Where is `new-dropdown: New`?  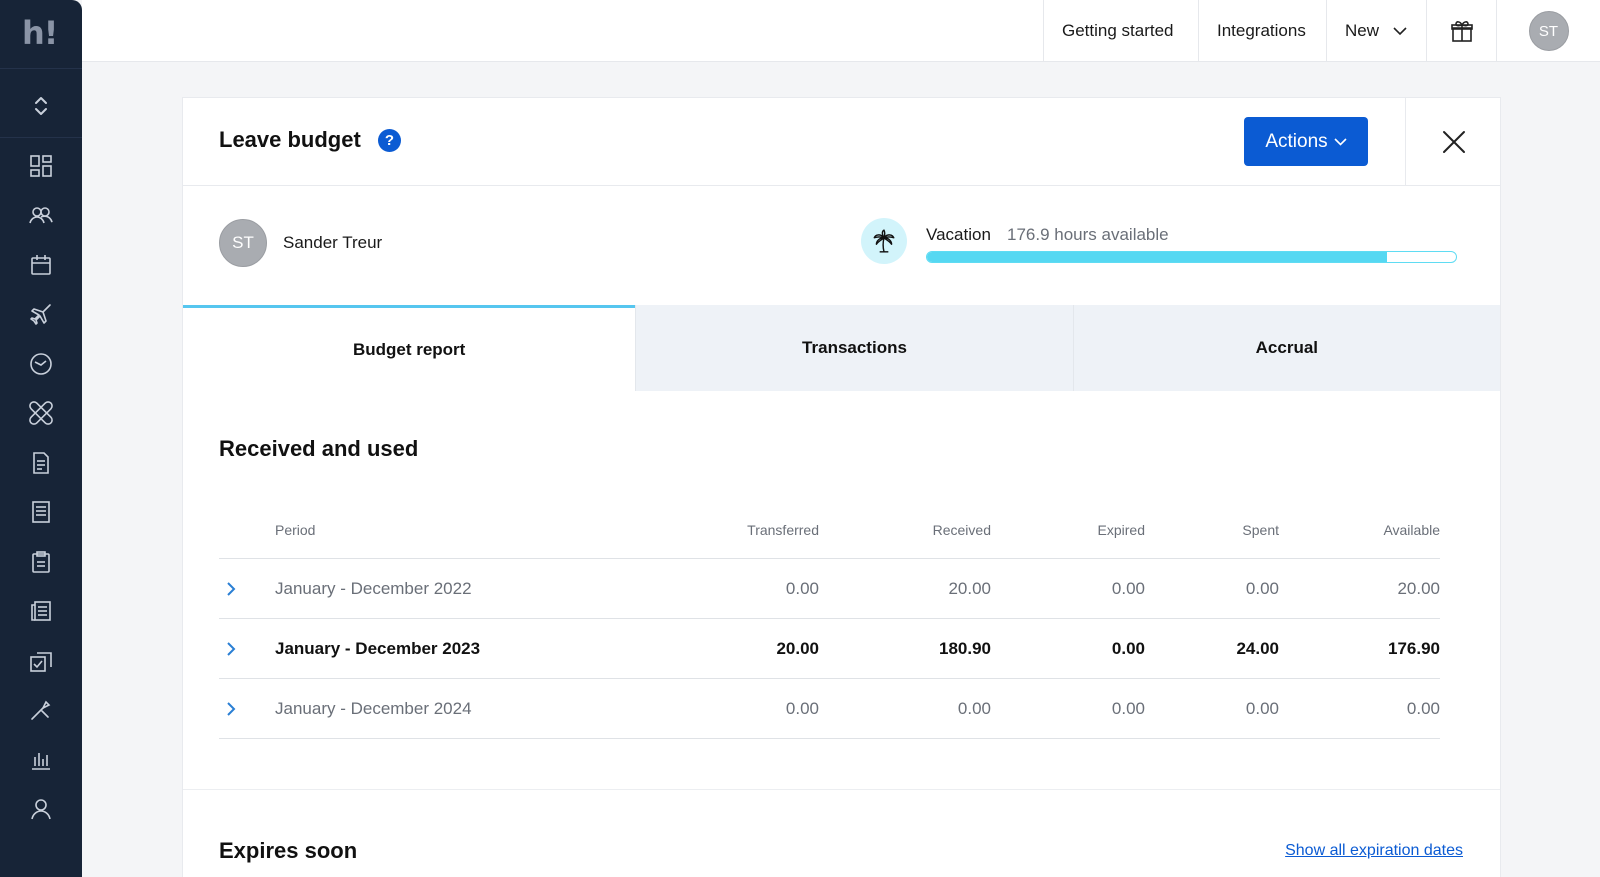
new-dropdown: New is located at coordinates (1376, 31).